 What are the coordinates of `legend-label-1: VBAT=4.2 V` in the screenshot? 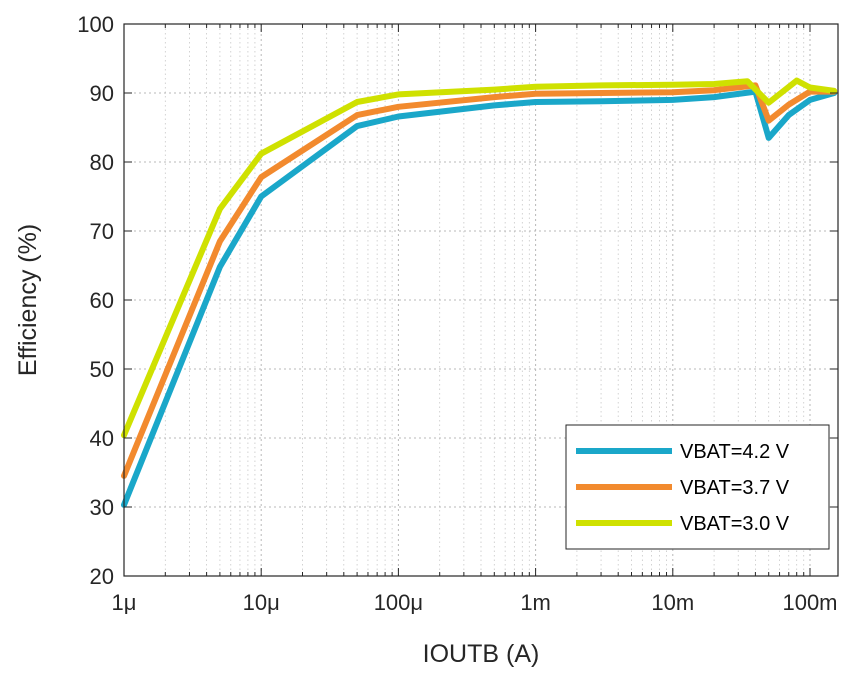 It's located at (735, 452).